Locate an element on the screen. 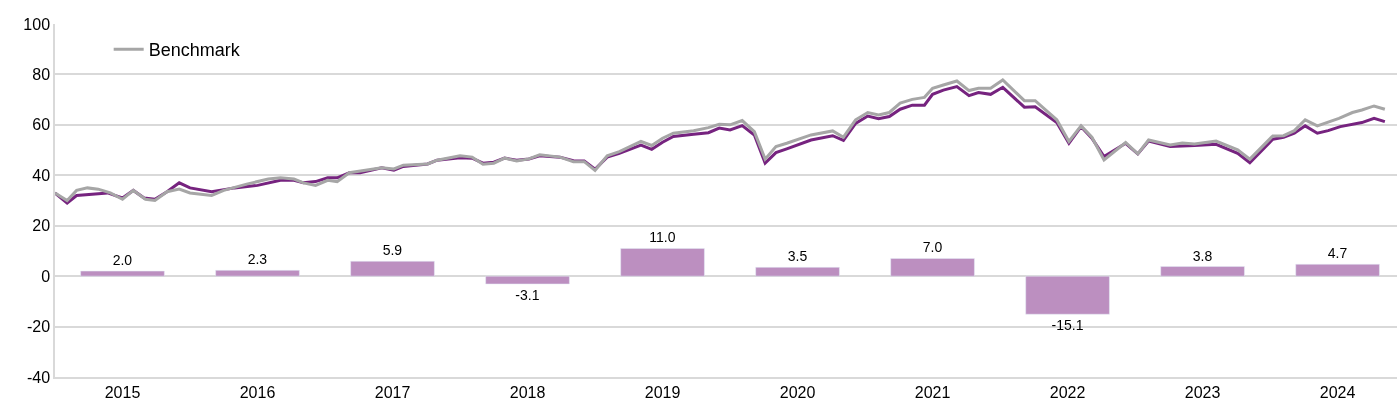 The height and width of the screenshot is (410, 1397). data-label: 11.0 is located at coordinates (662, 237).